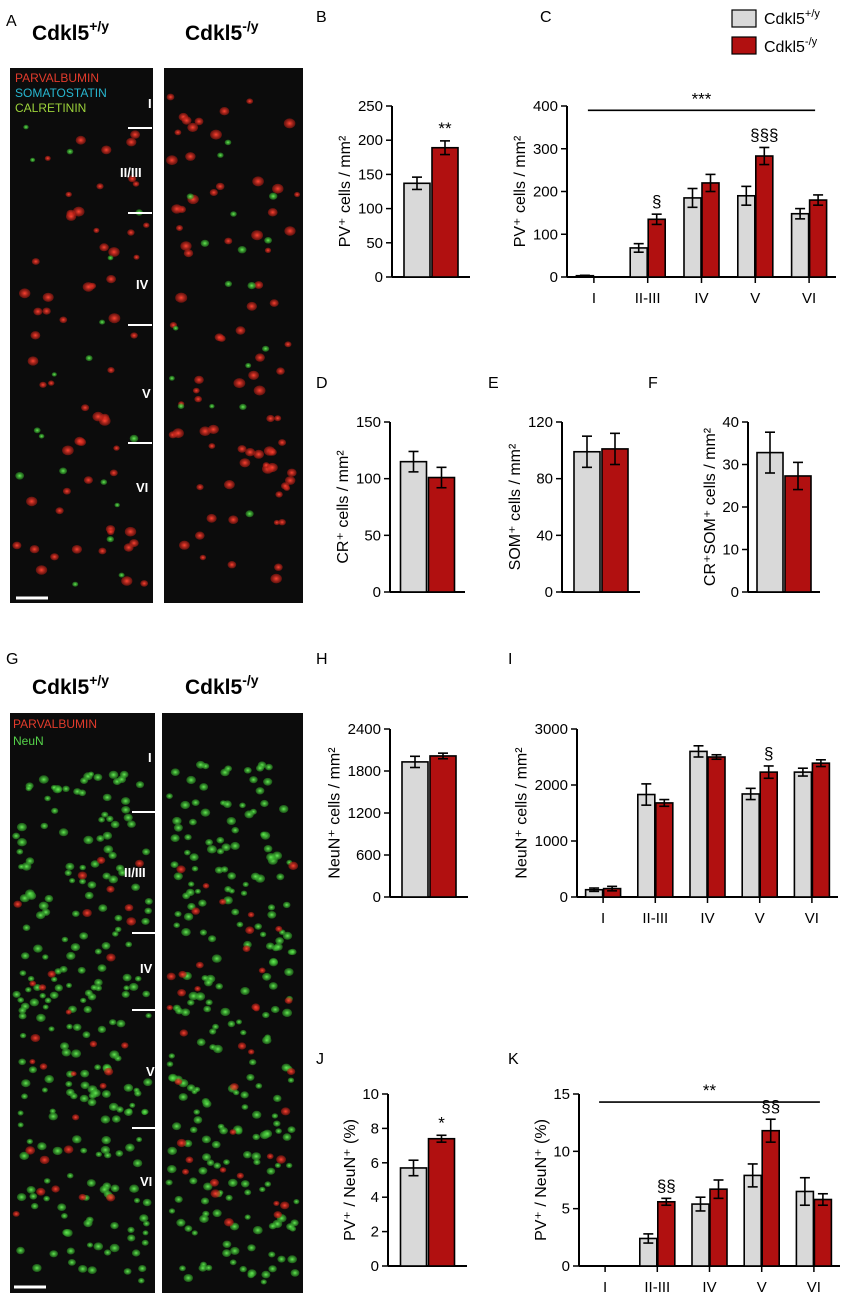  I want to click on y-tick-label: 200, so click(370, 140).